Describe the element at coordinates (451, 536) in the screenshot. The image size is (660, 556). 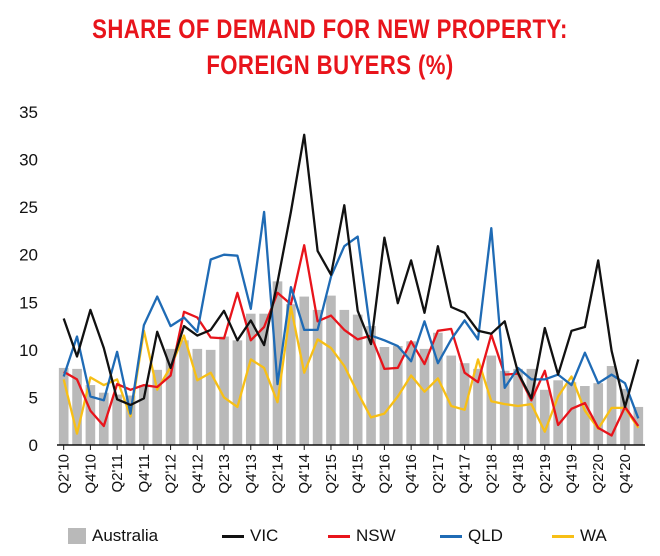
I see `legend-swatch-qld` at that location.